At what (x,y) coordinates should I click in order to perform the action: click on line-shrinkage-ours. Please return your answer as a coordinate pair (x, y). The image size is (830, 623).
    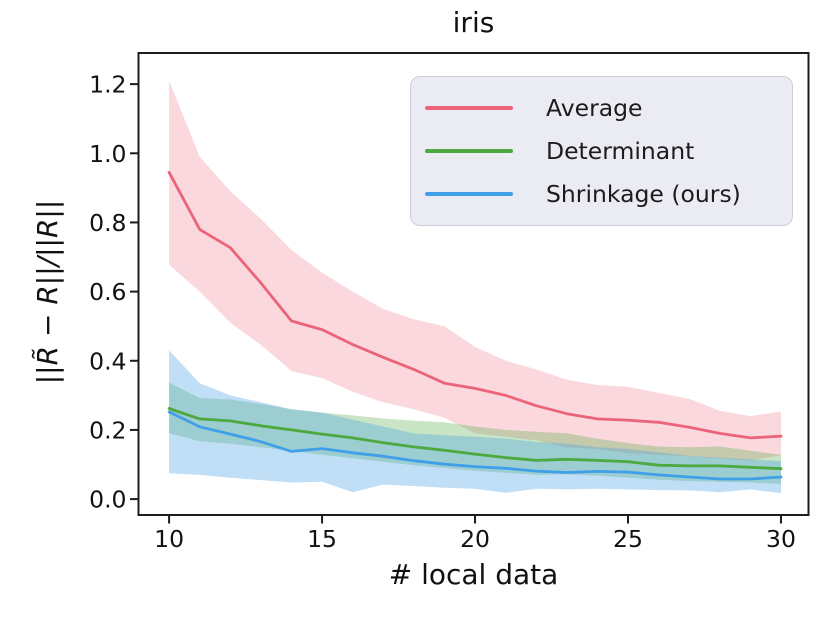
    Looking at the image, I should click on (475, 445).